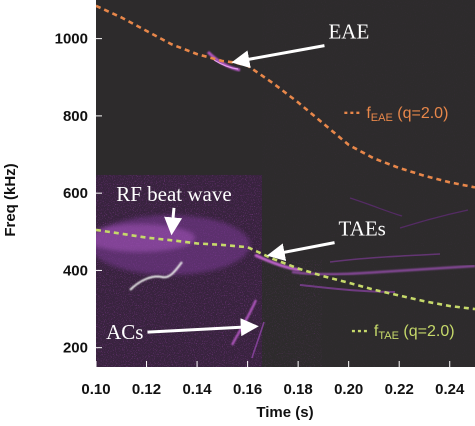 The width and height of the screenshot is (475, 426). I want to click on curve-label: fEAE (q=2.0), so click(407, 114).